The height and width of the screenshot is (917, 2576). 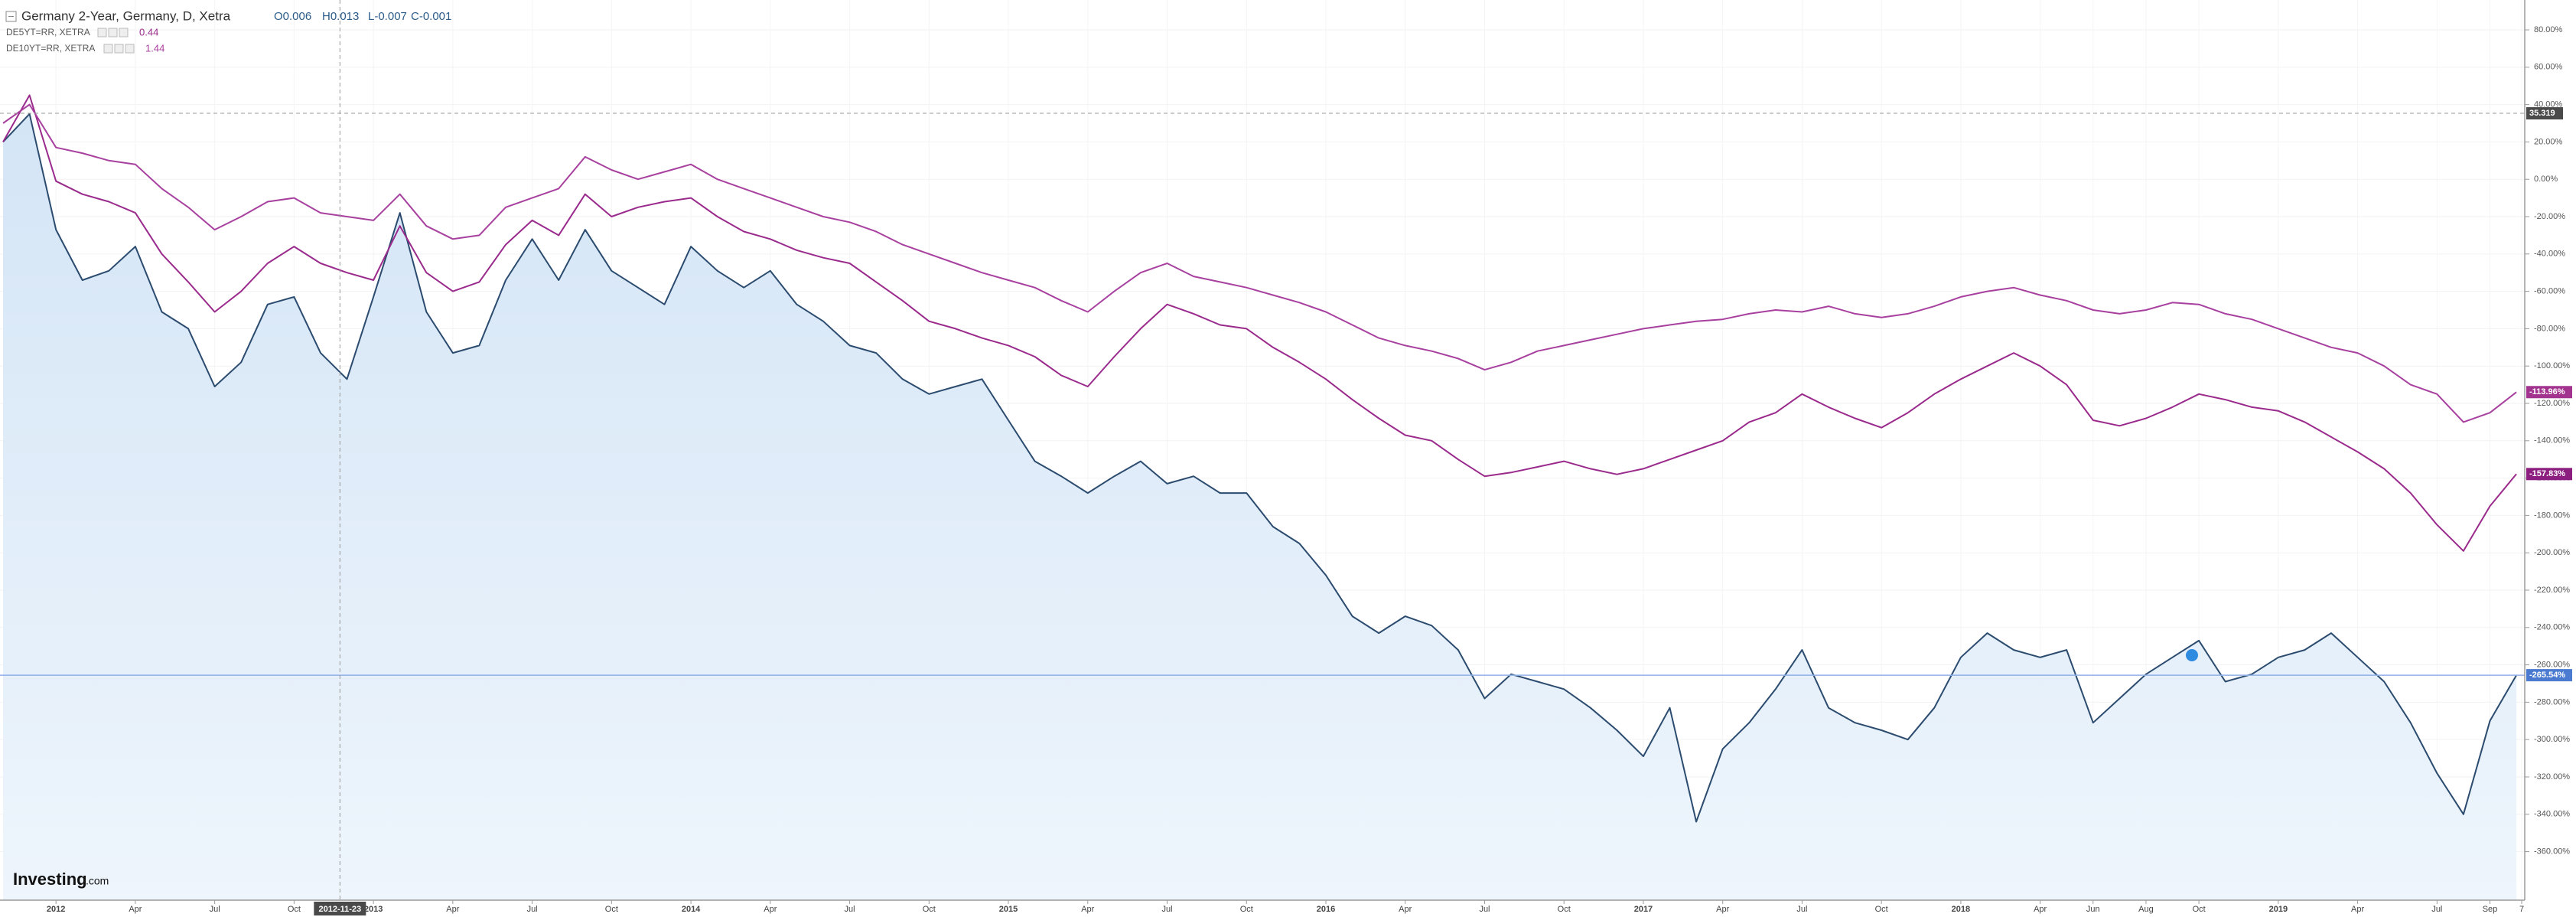 I want to click on x-tick-label: 2012, so click(x=56, y=909).